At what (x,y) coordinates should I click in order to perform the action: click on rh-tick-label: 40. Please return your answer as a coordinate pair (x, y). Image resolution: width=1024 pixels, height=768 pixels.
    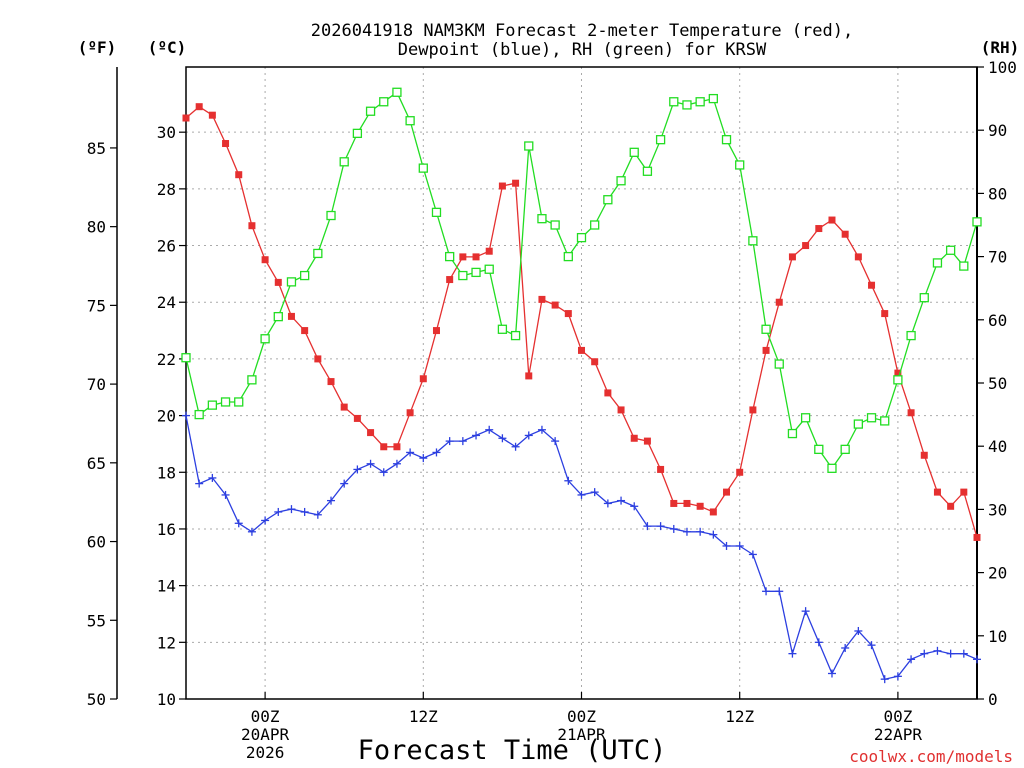
    Looking at the image, I should click on (997, 446).